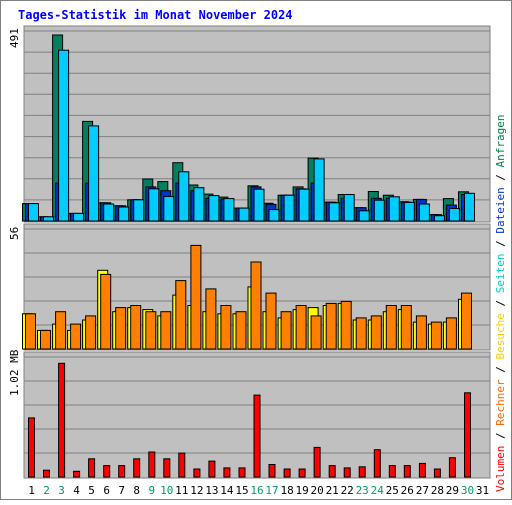 The width and height of the screenshot is (512, 505). I want to click on visits-ymax-label: 56, so click(14, 233).